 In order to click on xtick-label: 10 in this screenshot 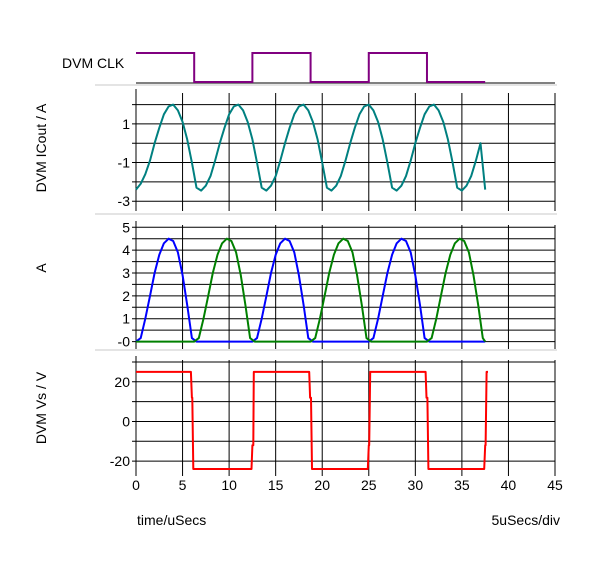, I will do `click(229, 485)`.